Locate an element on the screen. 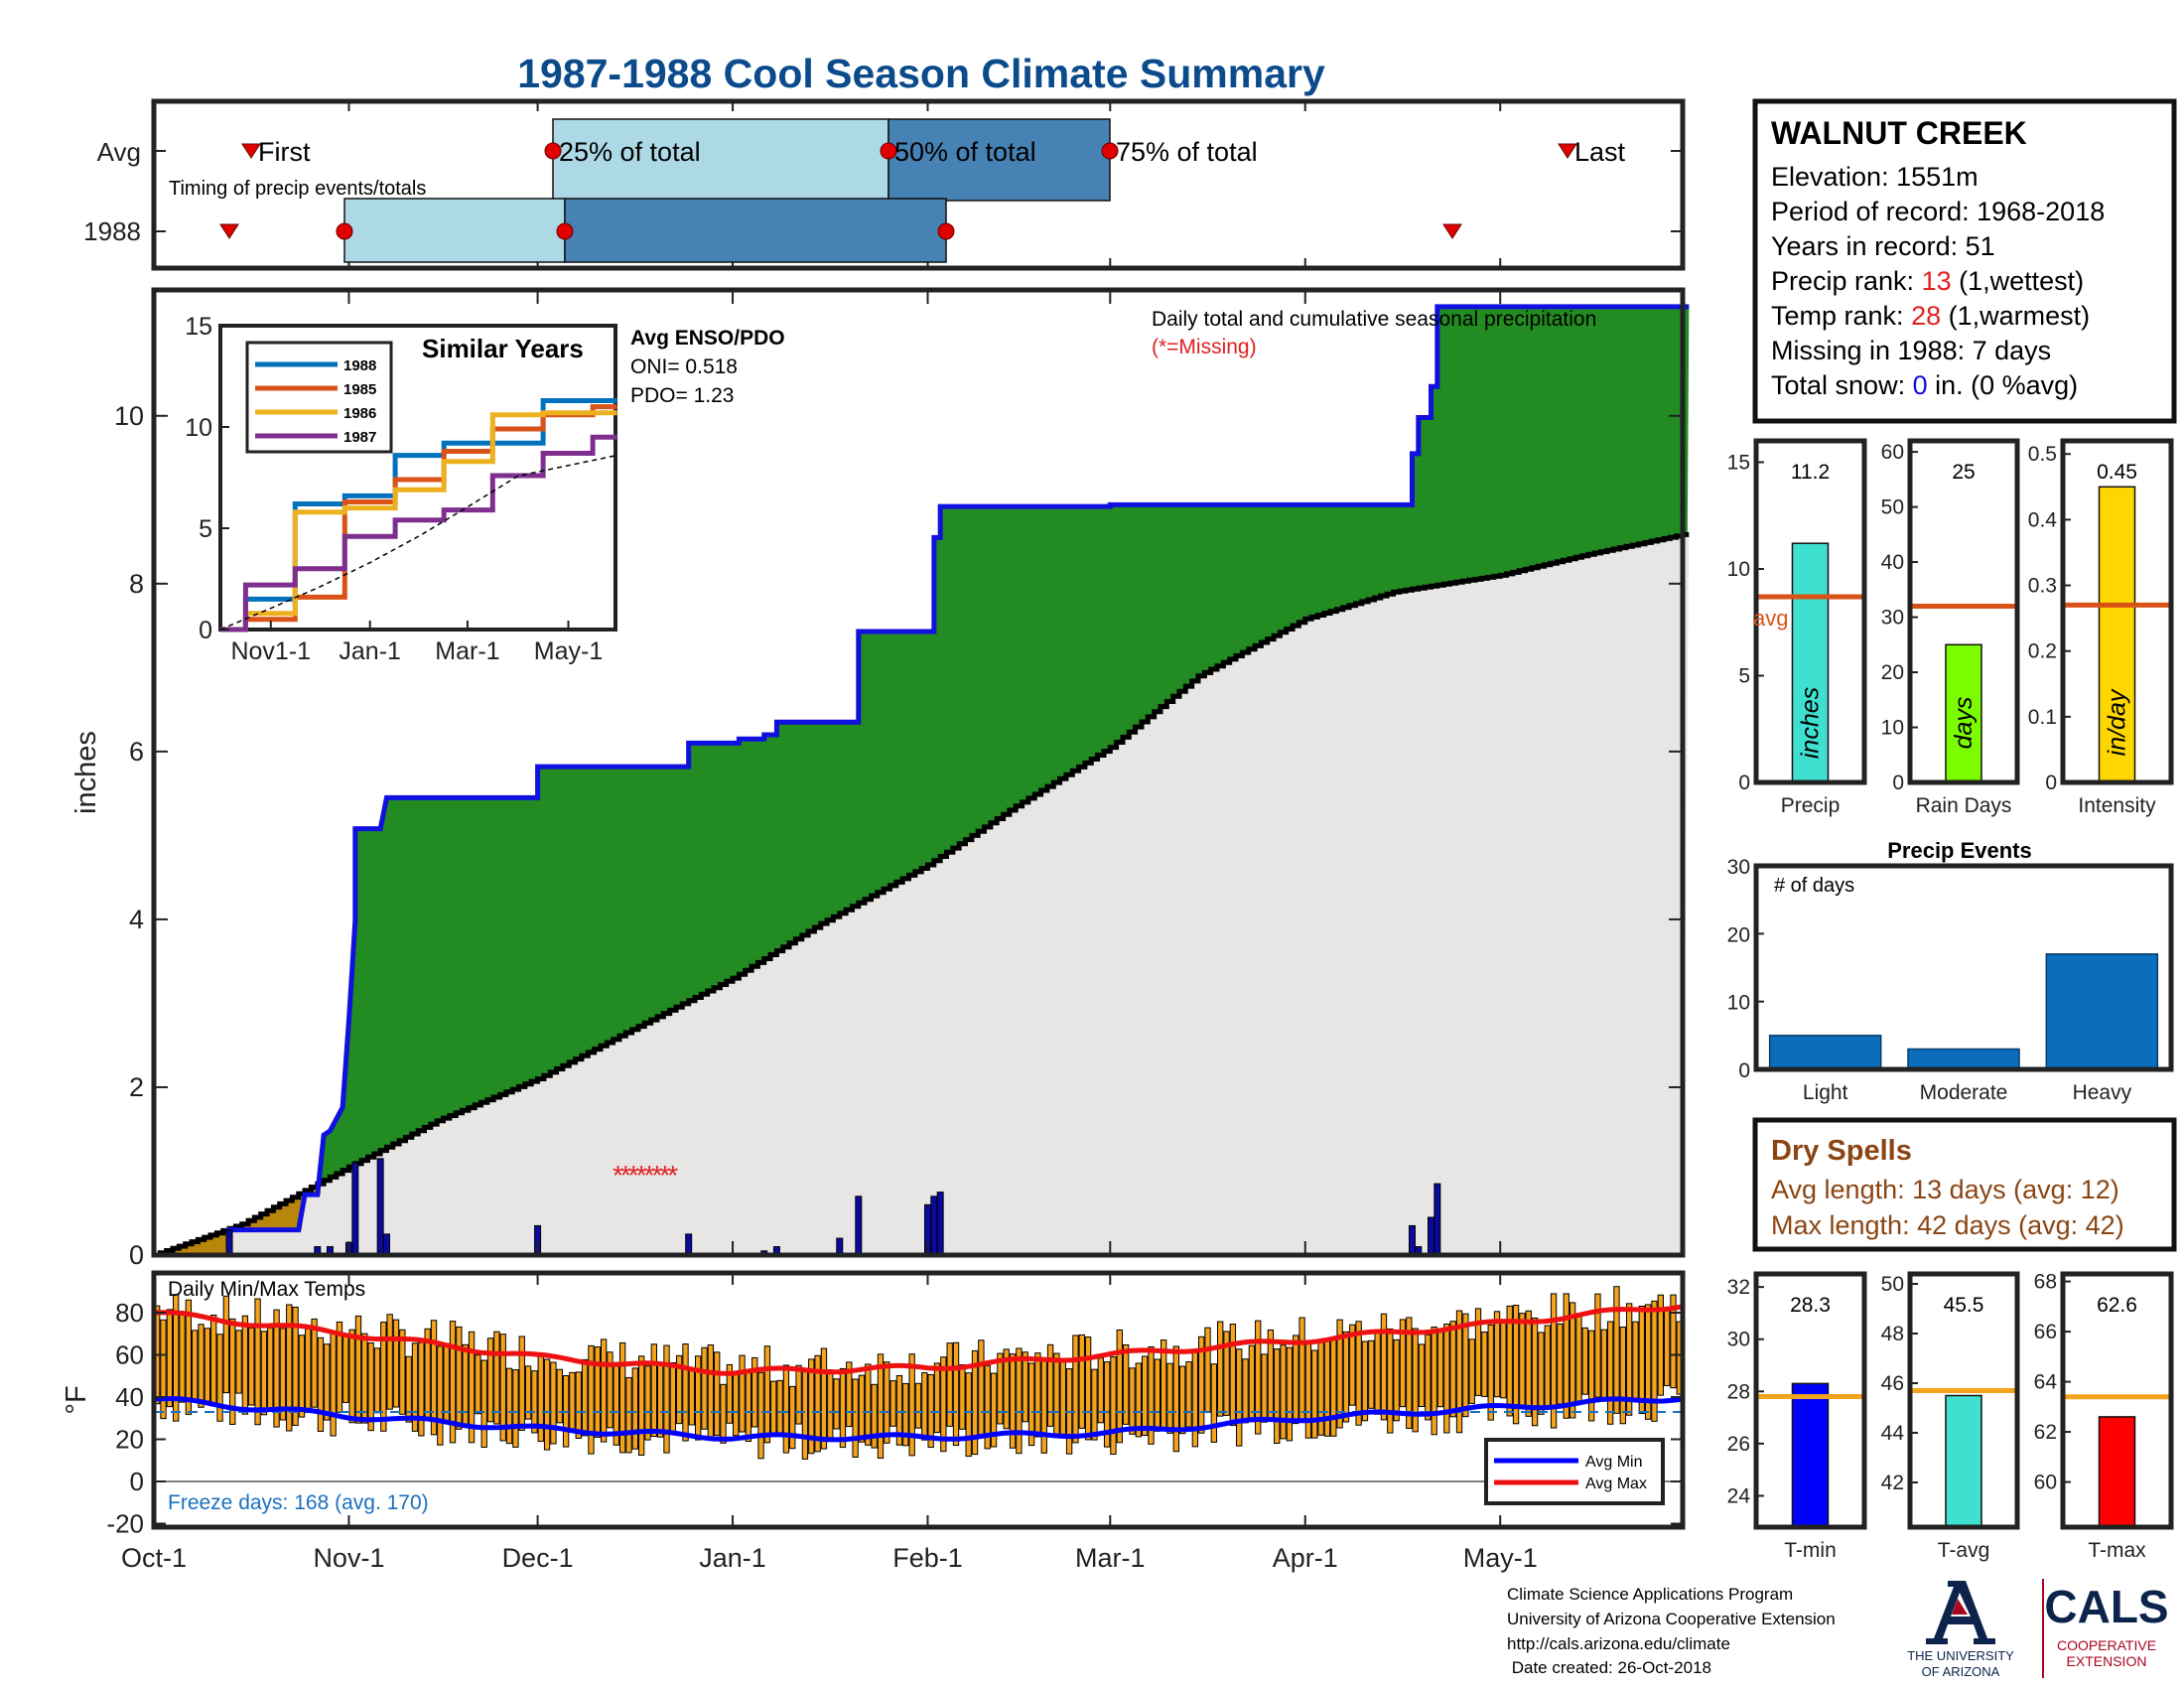 This screenshot has height=1688, width=2184. enso-oni: ONI= 0.518 is located at coordinates (684, 366).